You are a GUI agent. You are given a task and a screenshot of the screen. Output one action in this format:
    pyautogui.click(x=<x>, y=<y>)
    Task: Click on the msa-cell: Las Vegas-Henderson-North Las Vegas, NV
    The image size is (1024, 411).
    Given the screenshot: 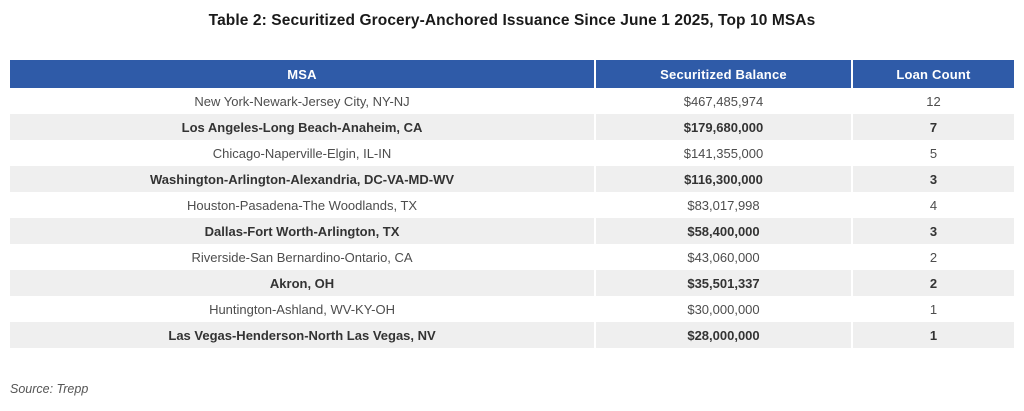 What is the action you would take?
    pyautogui.click(x=302, y=335)
    